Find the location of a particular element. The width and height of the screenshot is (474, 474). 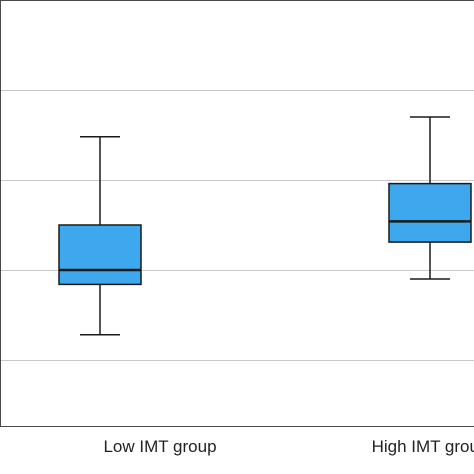

box-high-imt is located at coordinates (430, 198).